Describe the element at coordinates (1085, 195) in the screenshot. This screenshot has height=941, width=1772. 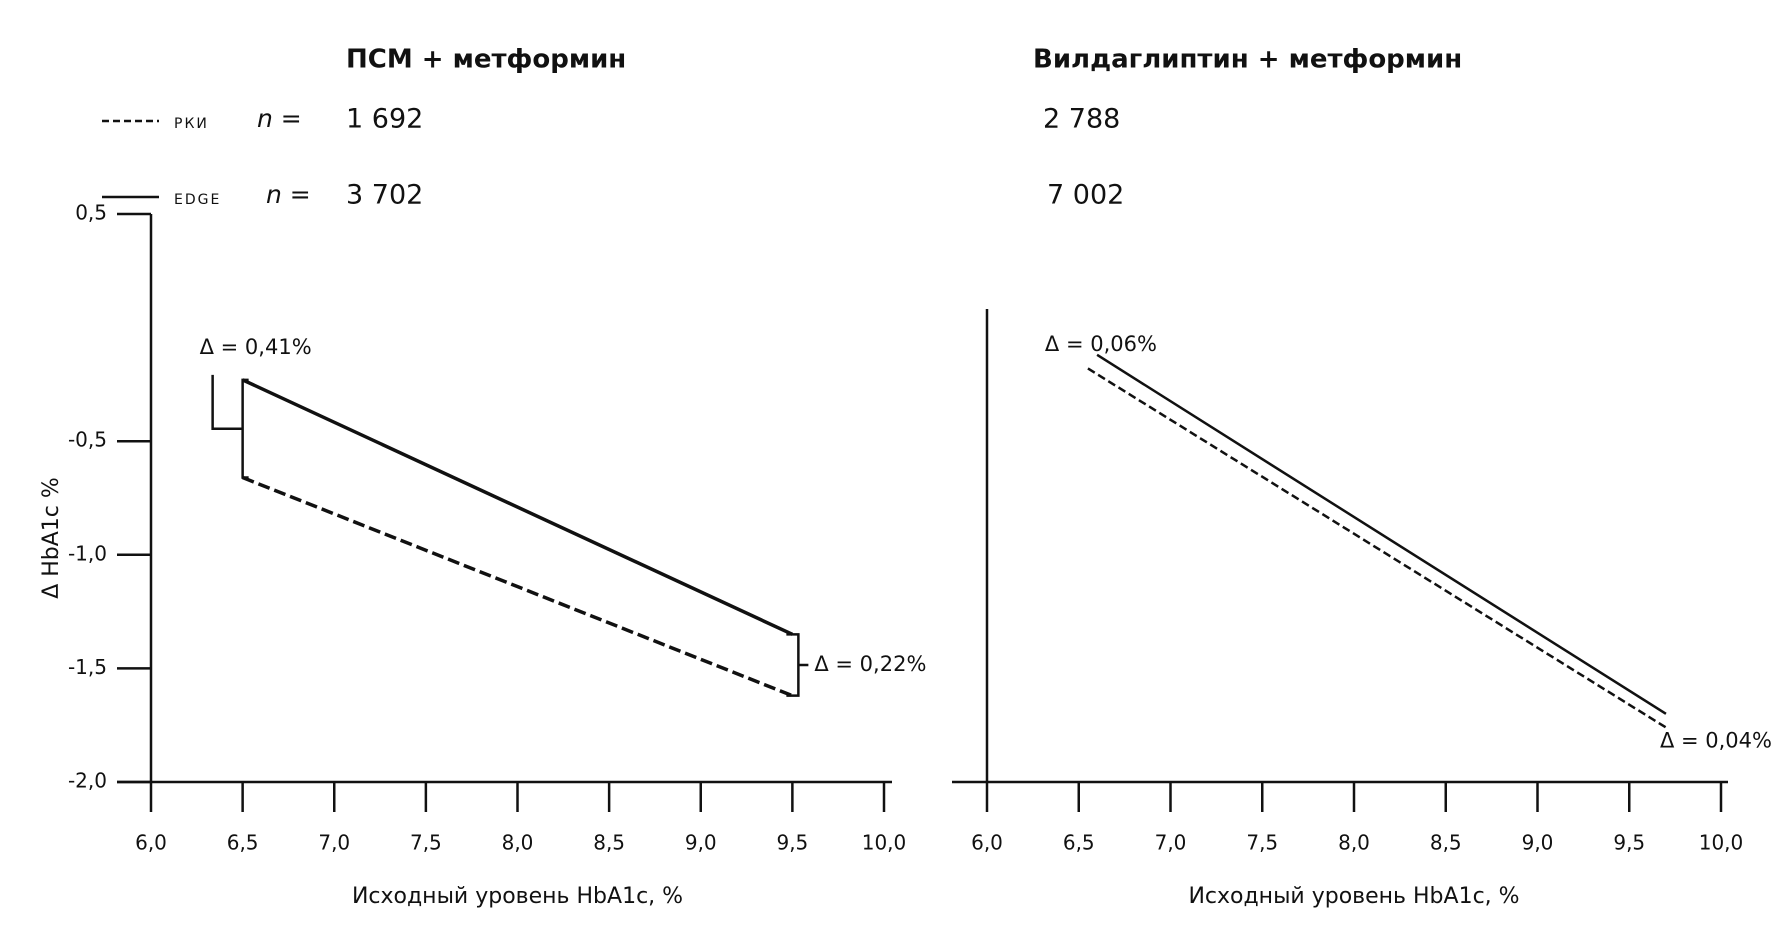
I see `n-value: 7 002` at that location.